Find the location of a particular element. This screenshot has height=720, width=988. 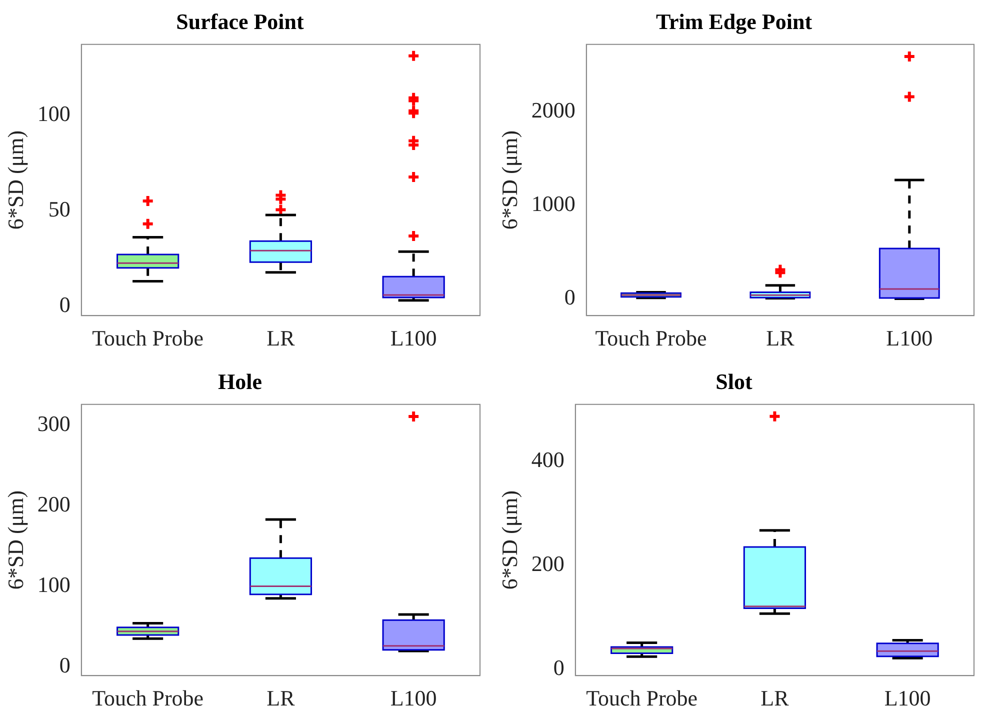

chart-title: Surface Point is located at coordinates (240, 21).